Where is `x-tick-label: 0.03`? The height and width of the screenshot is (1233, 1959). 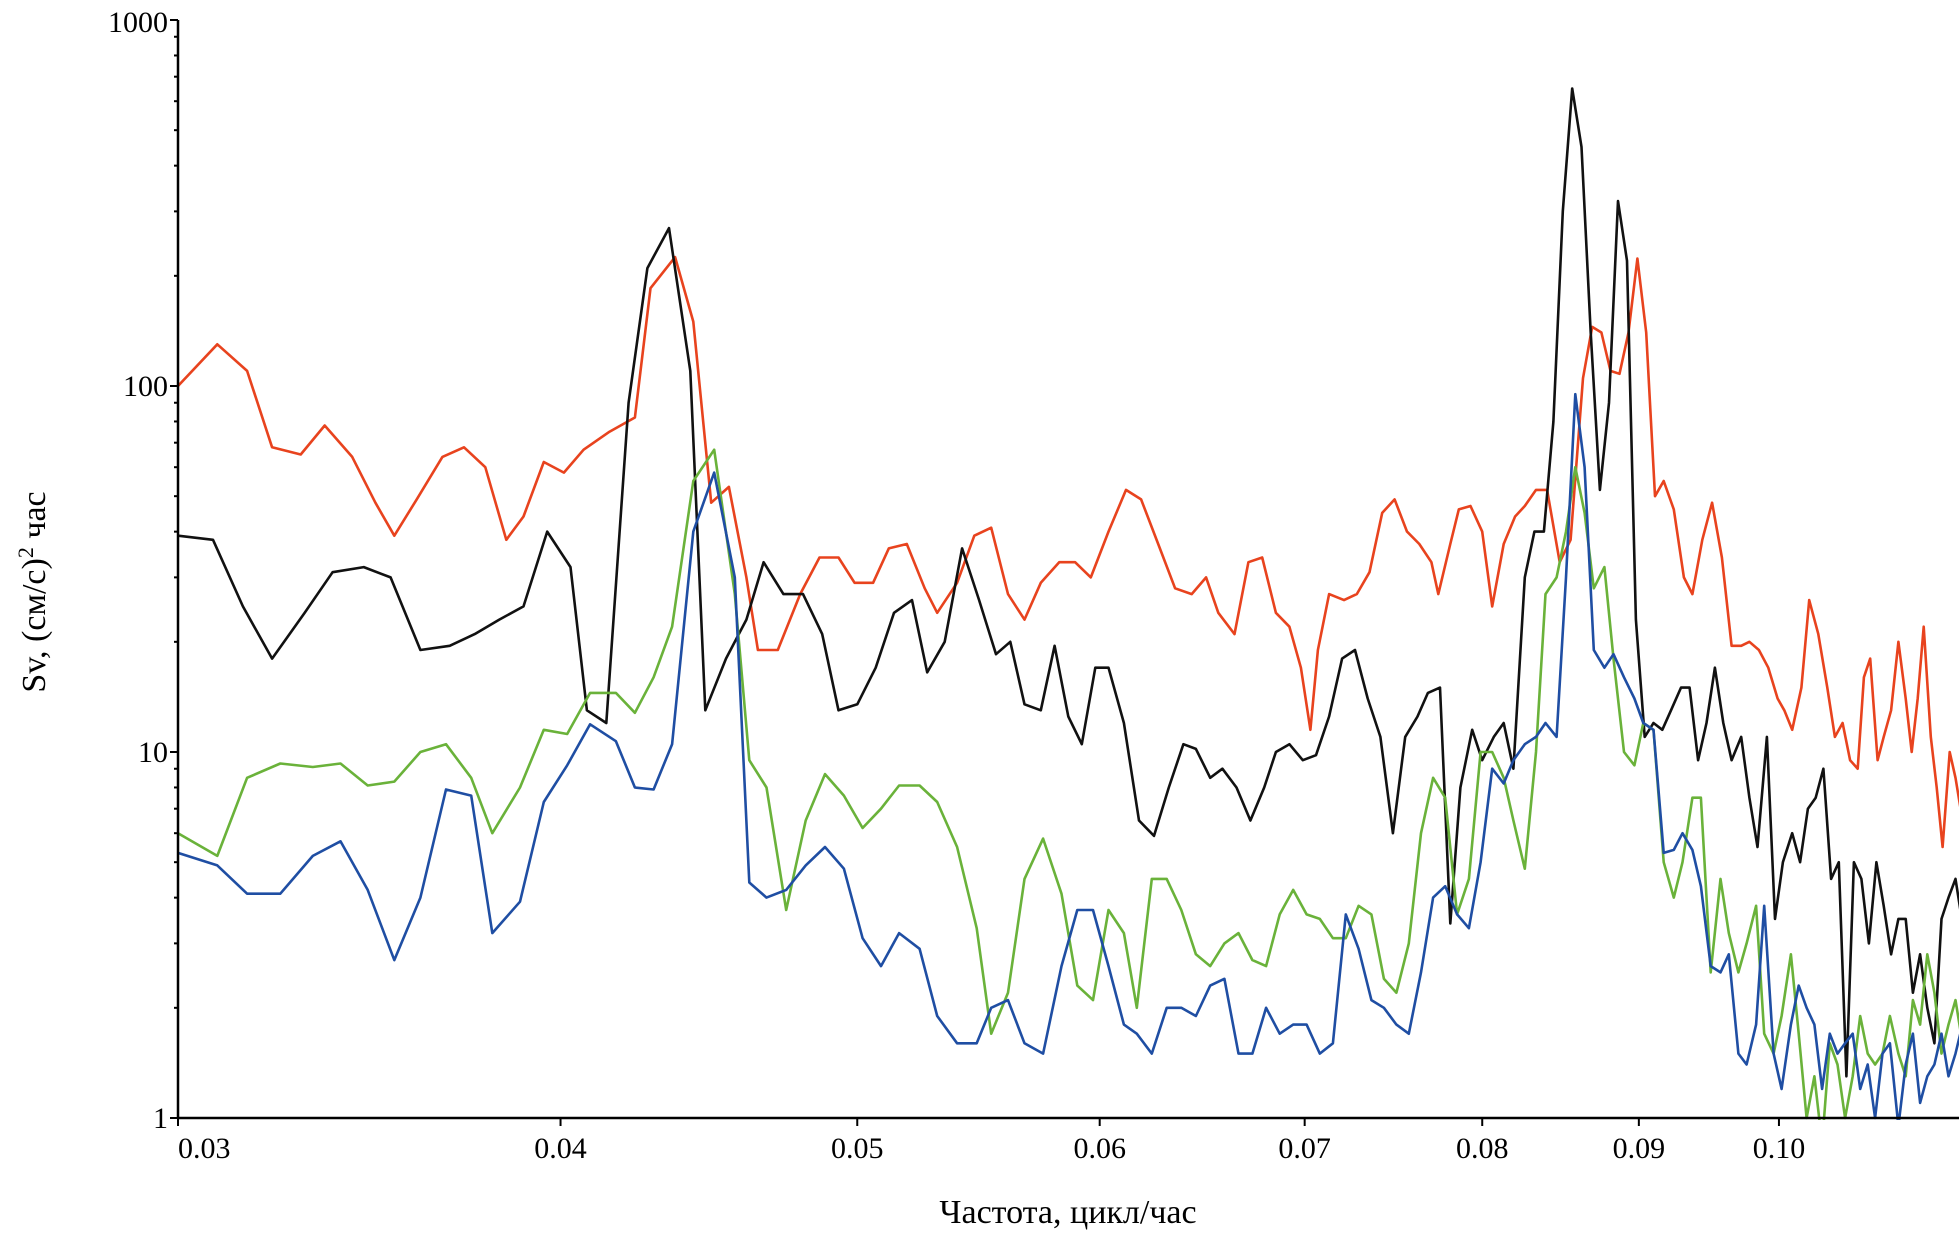
x-tick-label: 0.03 is located at coordinates (204, 1148).